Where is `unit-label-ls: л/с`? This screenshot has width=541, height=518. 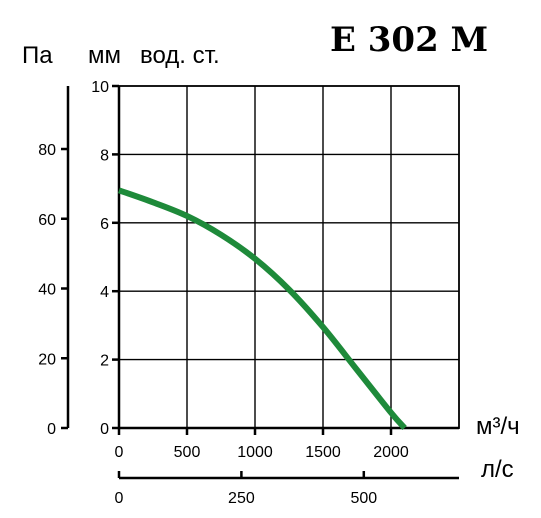 unit-label-ls: л/с is located at coordinates (497, 469).